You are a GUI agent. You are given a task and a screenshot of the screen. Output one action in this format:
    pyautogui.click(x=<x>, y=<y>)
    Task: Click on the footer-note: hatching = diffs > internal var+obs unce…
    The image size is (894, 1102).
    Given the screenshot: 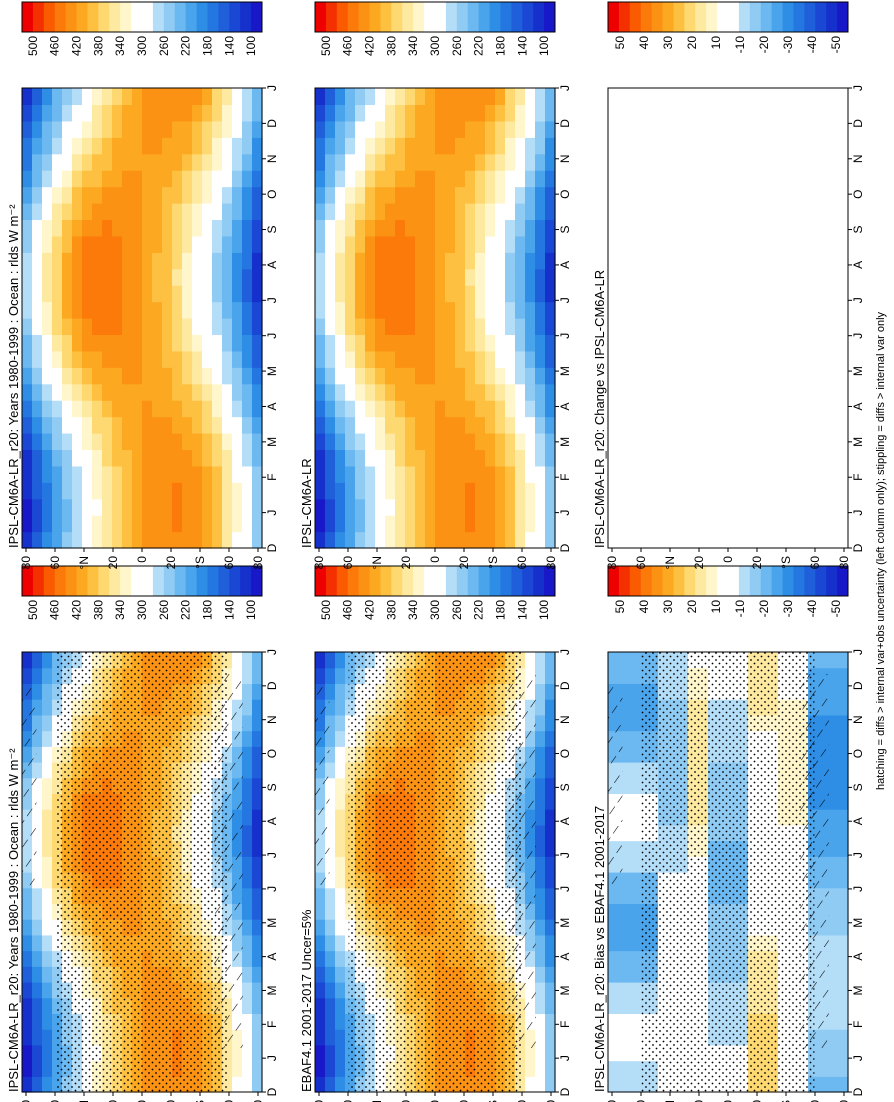 What is the action you would take?
    pyautogui.click(x=881, y=550)
    